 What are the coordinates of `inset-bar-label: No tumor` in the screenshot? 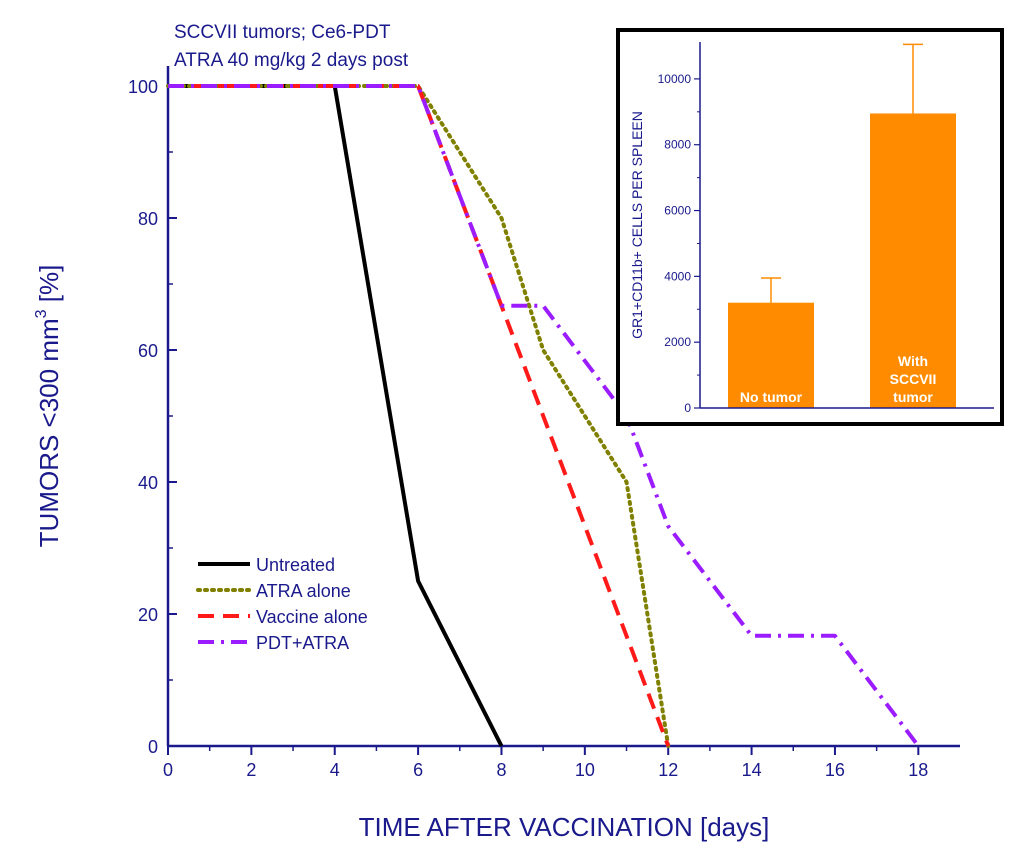 It's located at (771, 397).